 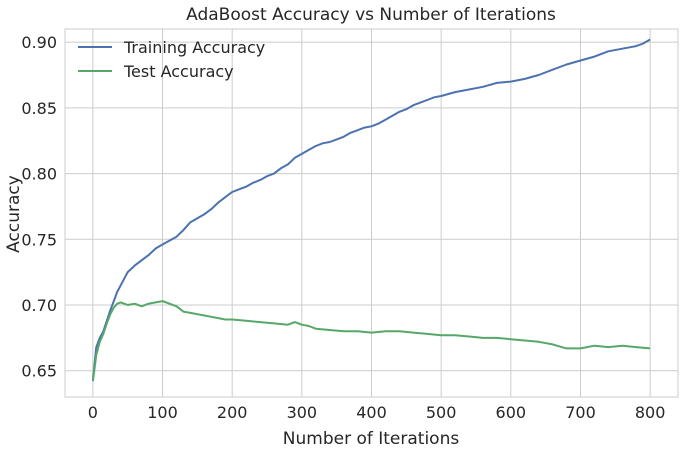 I want to click on y-tick-label: 0.85, so click(x=39, y=108).